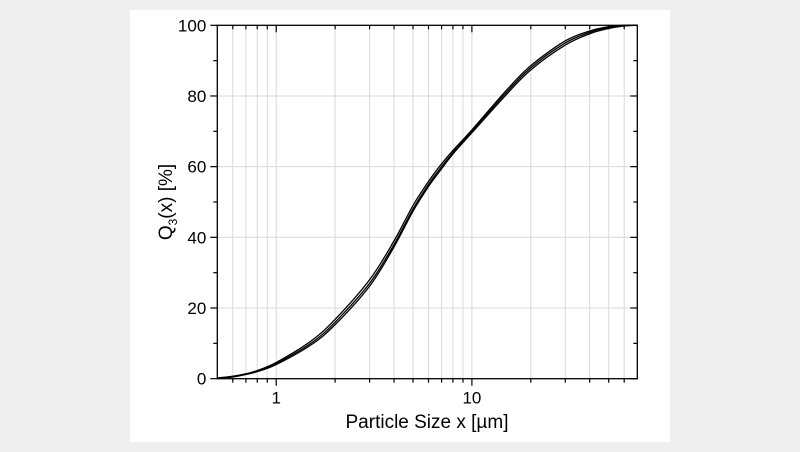 The height and width of the screenshot is (452, 800). Describe the element at coordinates (201, 379) in the screenshot. I see `y-tick-label: 0` at that location.